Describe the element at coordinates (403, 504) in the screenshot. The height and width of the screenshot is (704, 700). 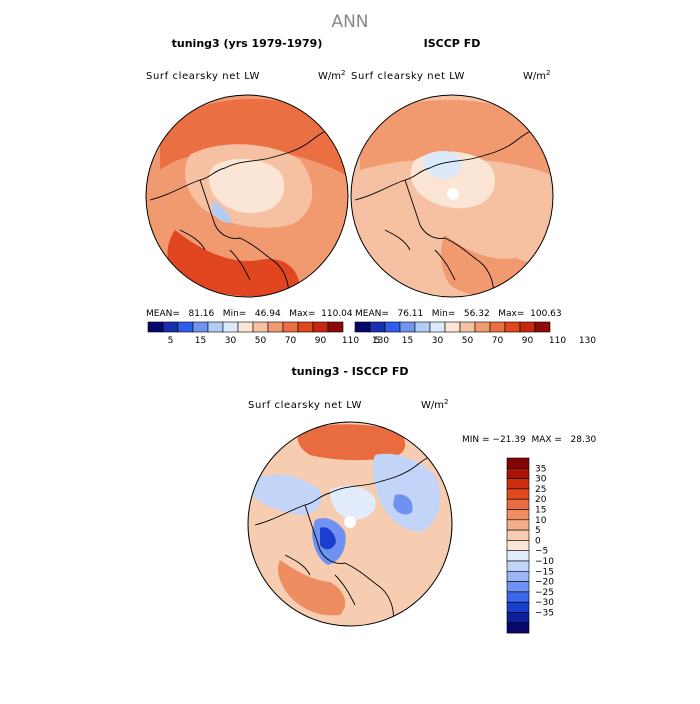
I see `map3-negative-region-east-inner` at that location.